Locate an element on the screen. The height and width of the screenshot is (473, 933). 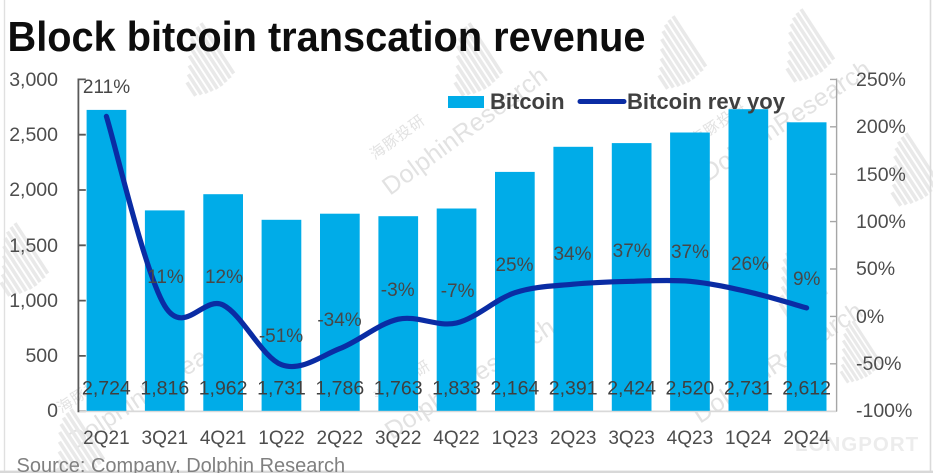
svg-text: 25% is located at coordinates (514, 265).